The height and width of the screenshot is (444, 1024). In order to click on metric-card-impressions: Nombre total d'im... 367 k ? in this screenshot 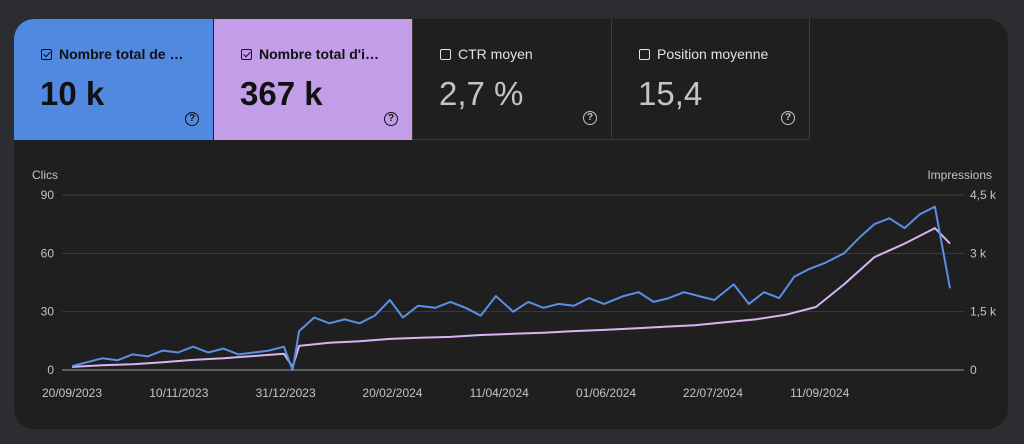, I will do `click(312, 79)`.